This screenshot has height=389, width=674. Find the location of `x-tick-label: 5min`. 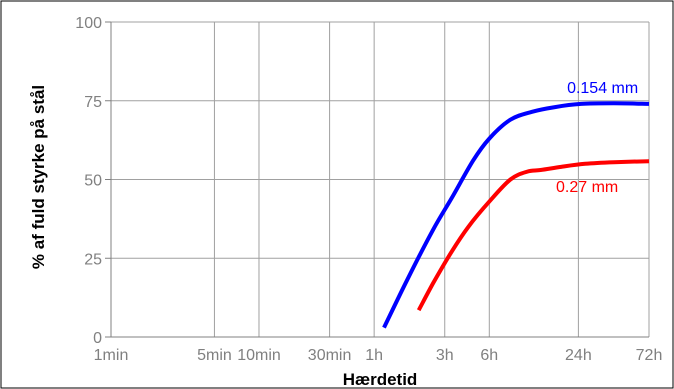

x-tick-label: 5min is located at coordinates (214, 355).